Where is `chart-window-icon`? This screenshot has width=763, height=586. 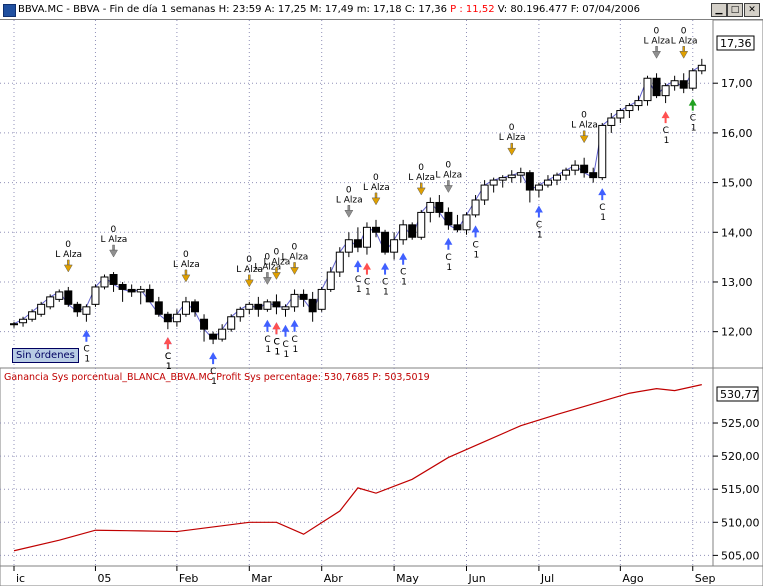 chart-window-icon is located at coordinates (9, 10).